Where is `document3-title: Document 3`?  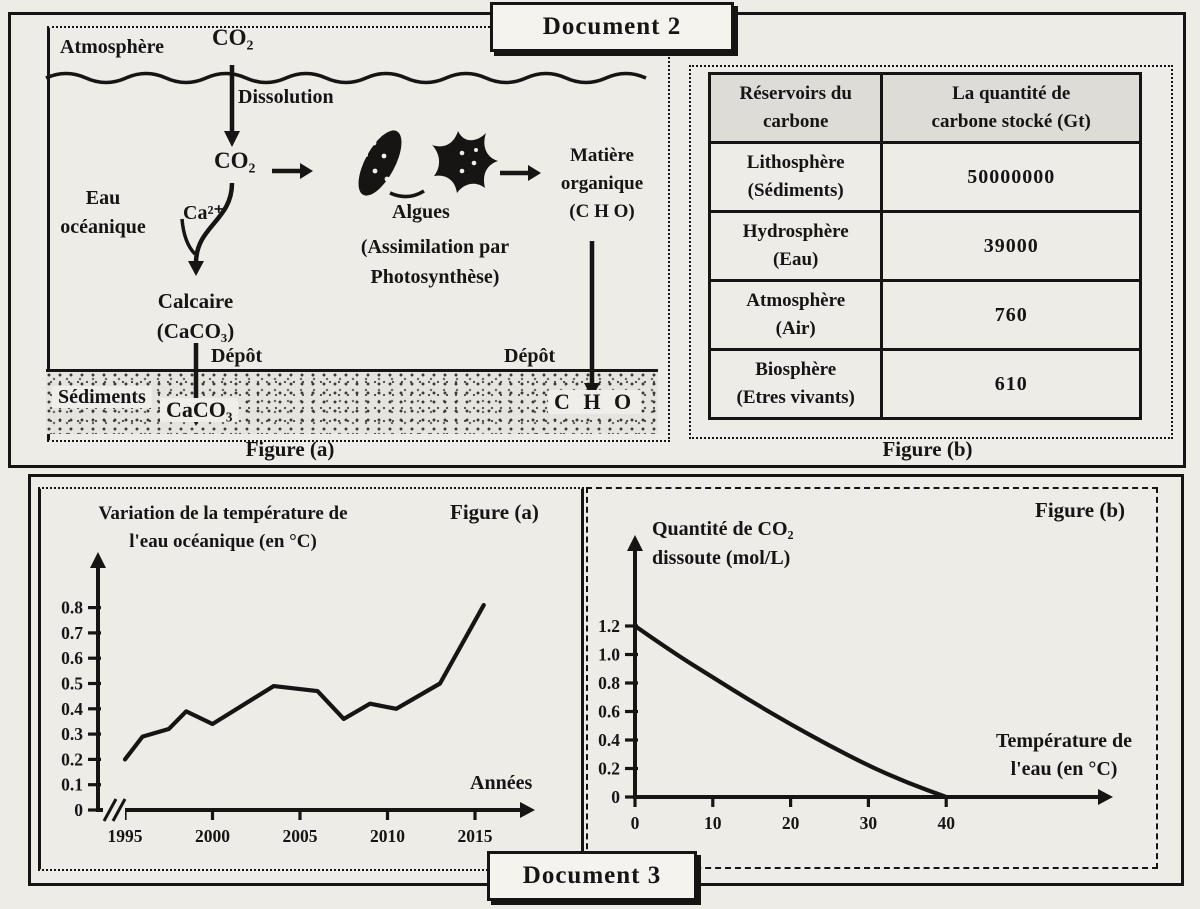 document3-title: Document 3 is located at coordinates (592, 876).